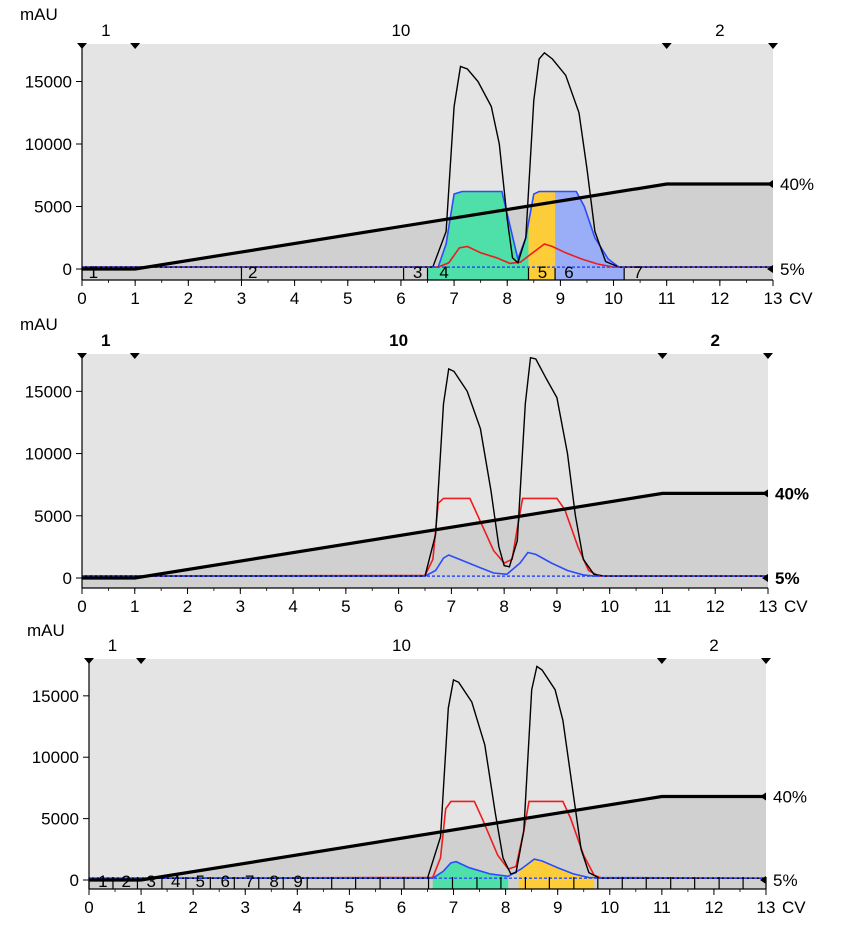  Describe the element at coordinates (39, 14) in the screenshot. I see `y-unit-title: mAU` at that location.